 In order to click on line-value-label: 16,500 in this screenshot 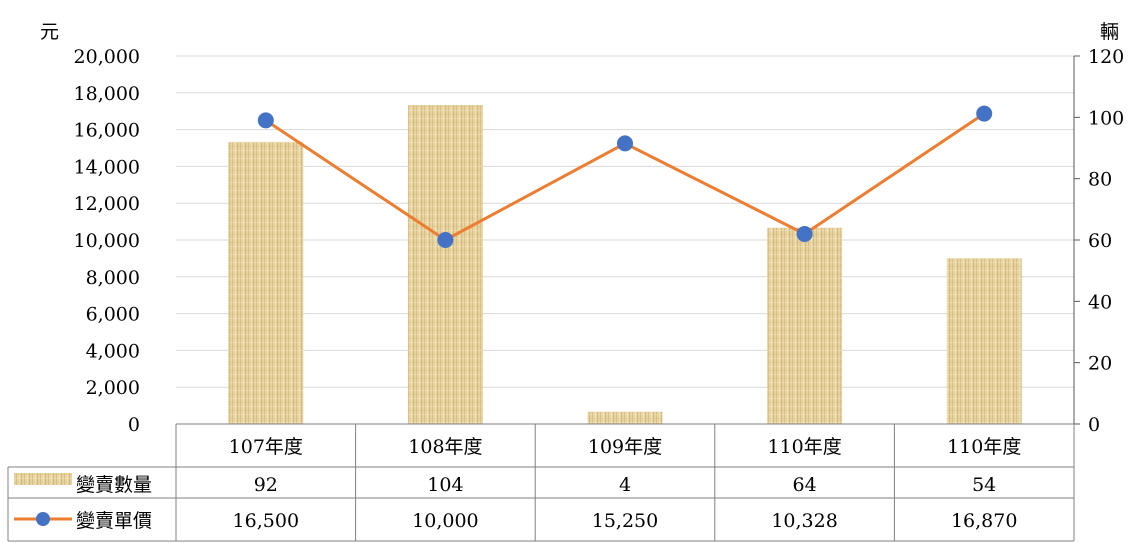, I will do `click(266, 521)`.